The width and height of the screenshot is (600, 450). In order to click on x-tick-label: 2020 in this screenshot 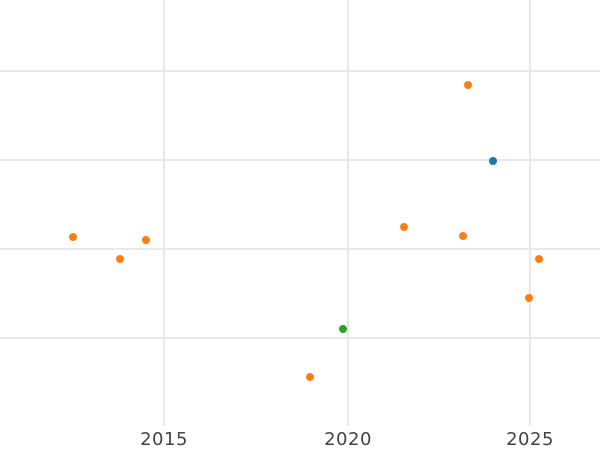, I will do `click(348, 439)`.